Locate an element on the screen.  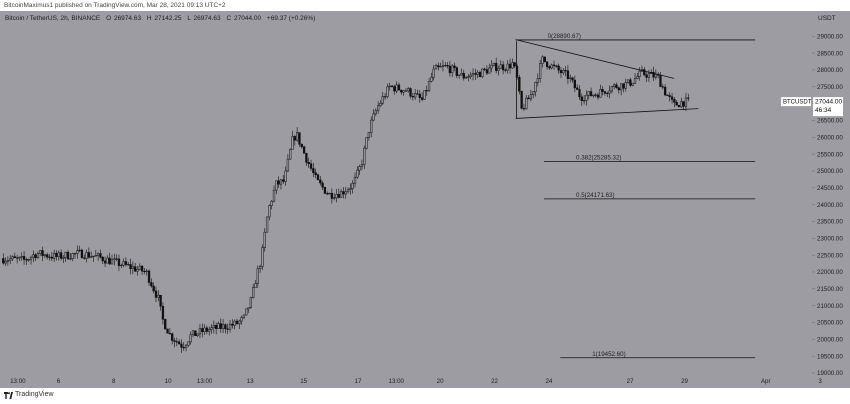
price-marker: BTCUSDT 27044.00 46:34 is located at coordinates (812, 107).